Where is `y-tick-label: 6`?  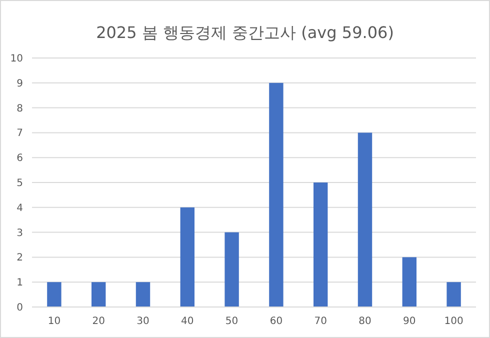 y-tick-label: 6 is located at coordinates (19, 158).